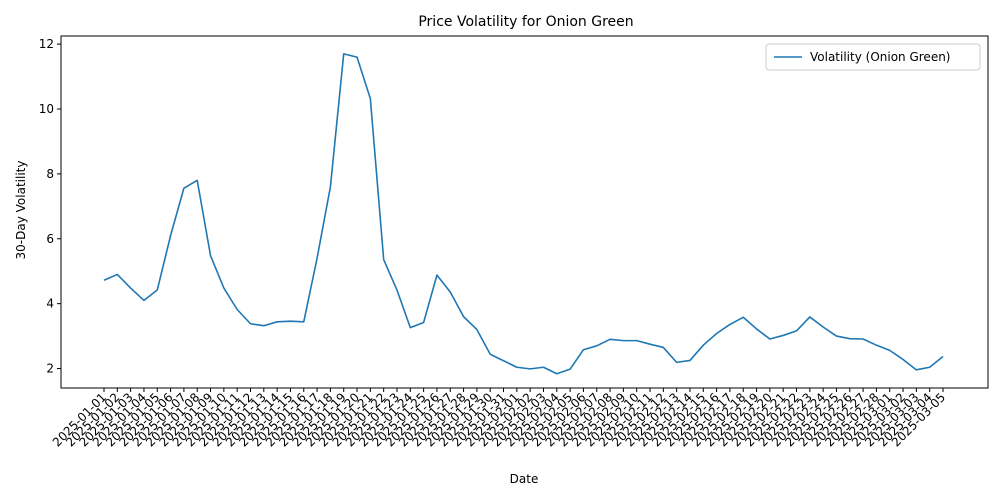 The width and height of the screenshot is (1000, 500). Describe the element at coordinates (50, 304) in the screenshot. I see `y-tick-label: 4` at that location.